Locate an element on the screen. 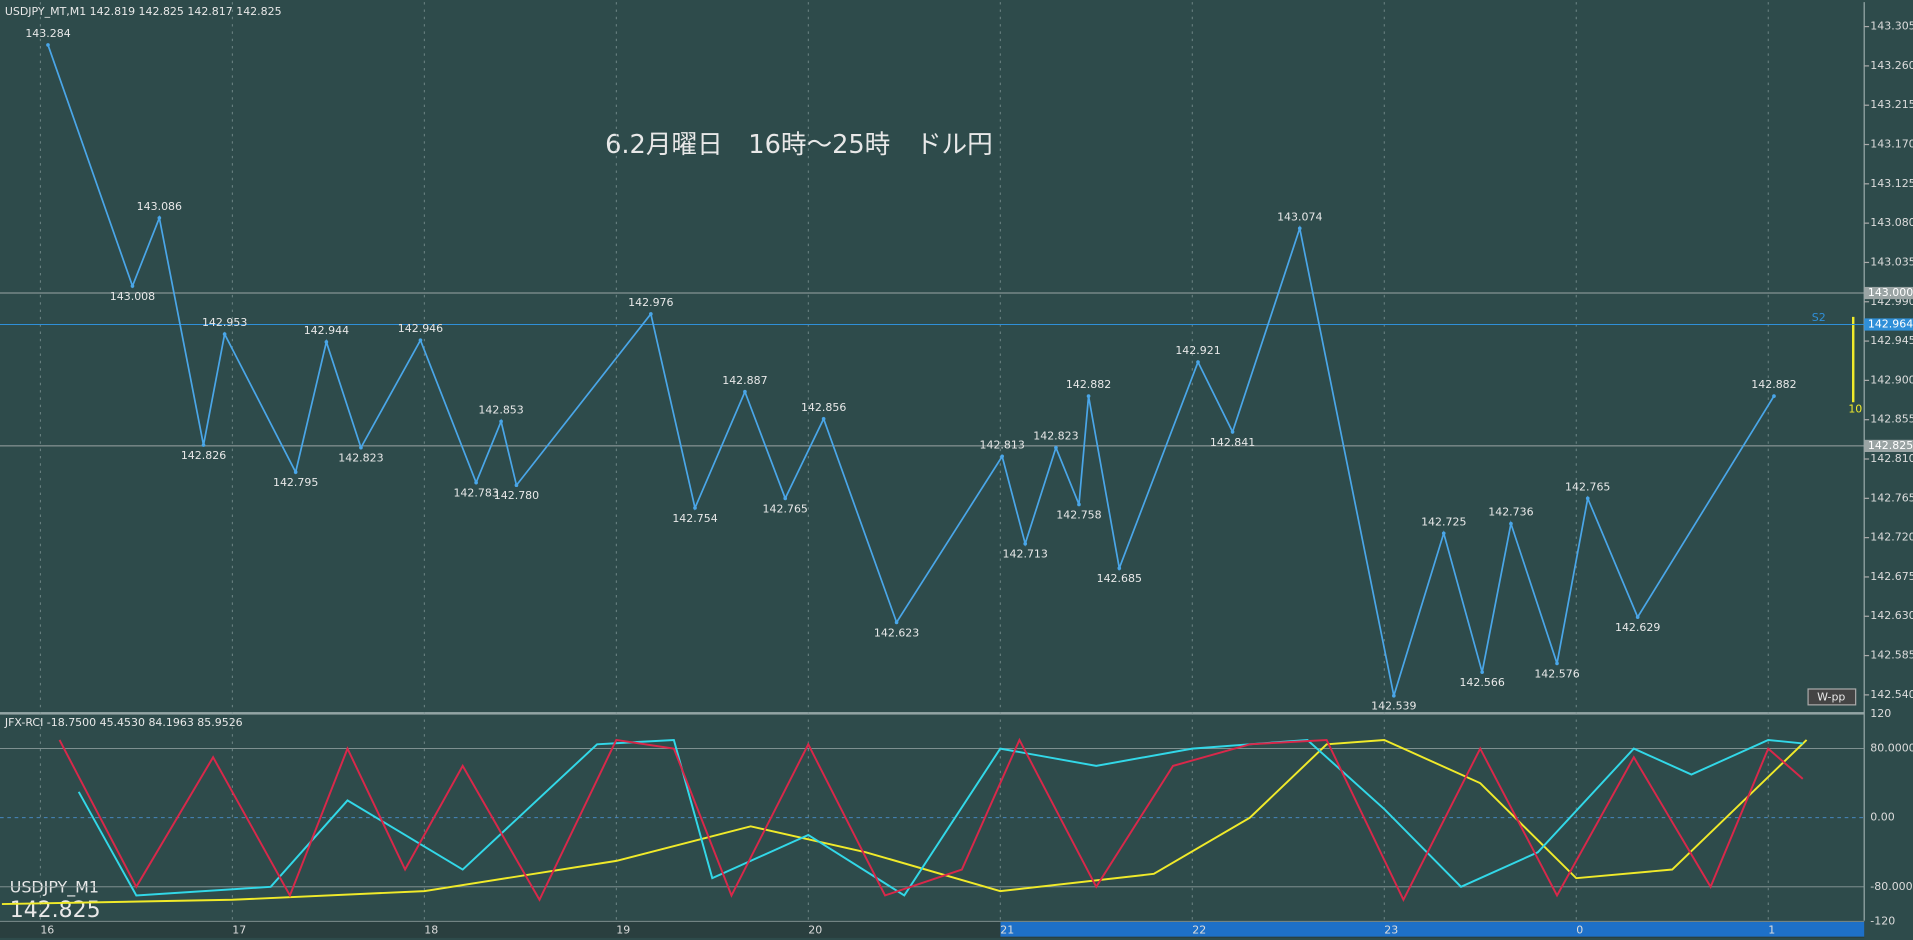  y-tick-label: 143.080 is located at coordinates (1891, 222).